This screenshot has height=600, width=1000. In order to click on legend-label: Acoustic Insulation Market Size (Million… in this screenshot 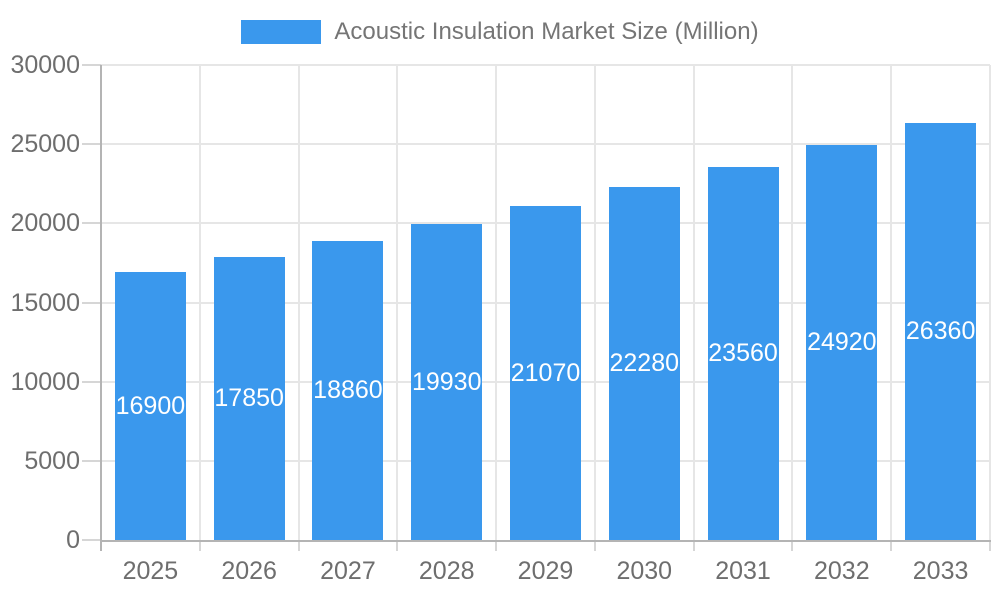, I will do `click(546, 31)`.